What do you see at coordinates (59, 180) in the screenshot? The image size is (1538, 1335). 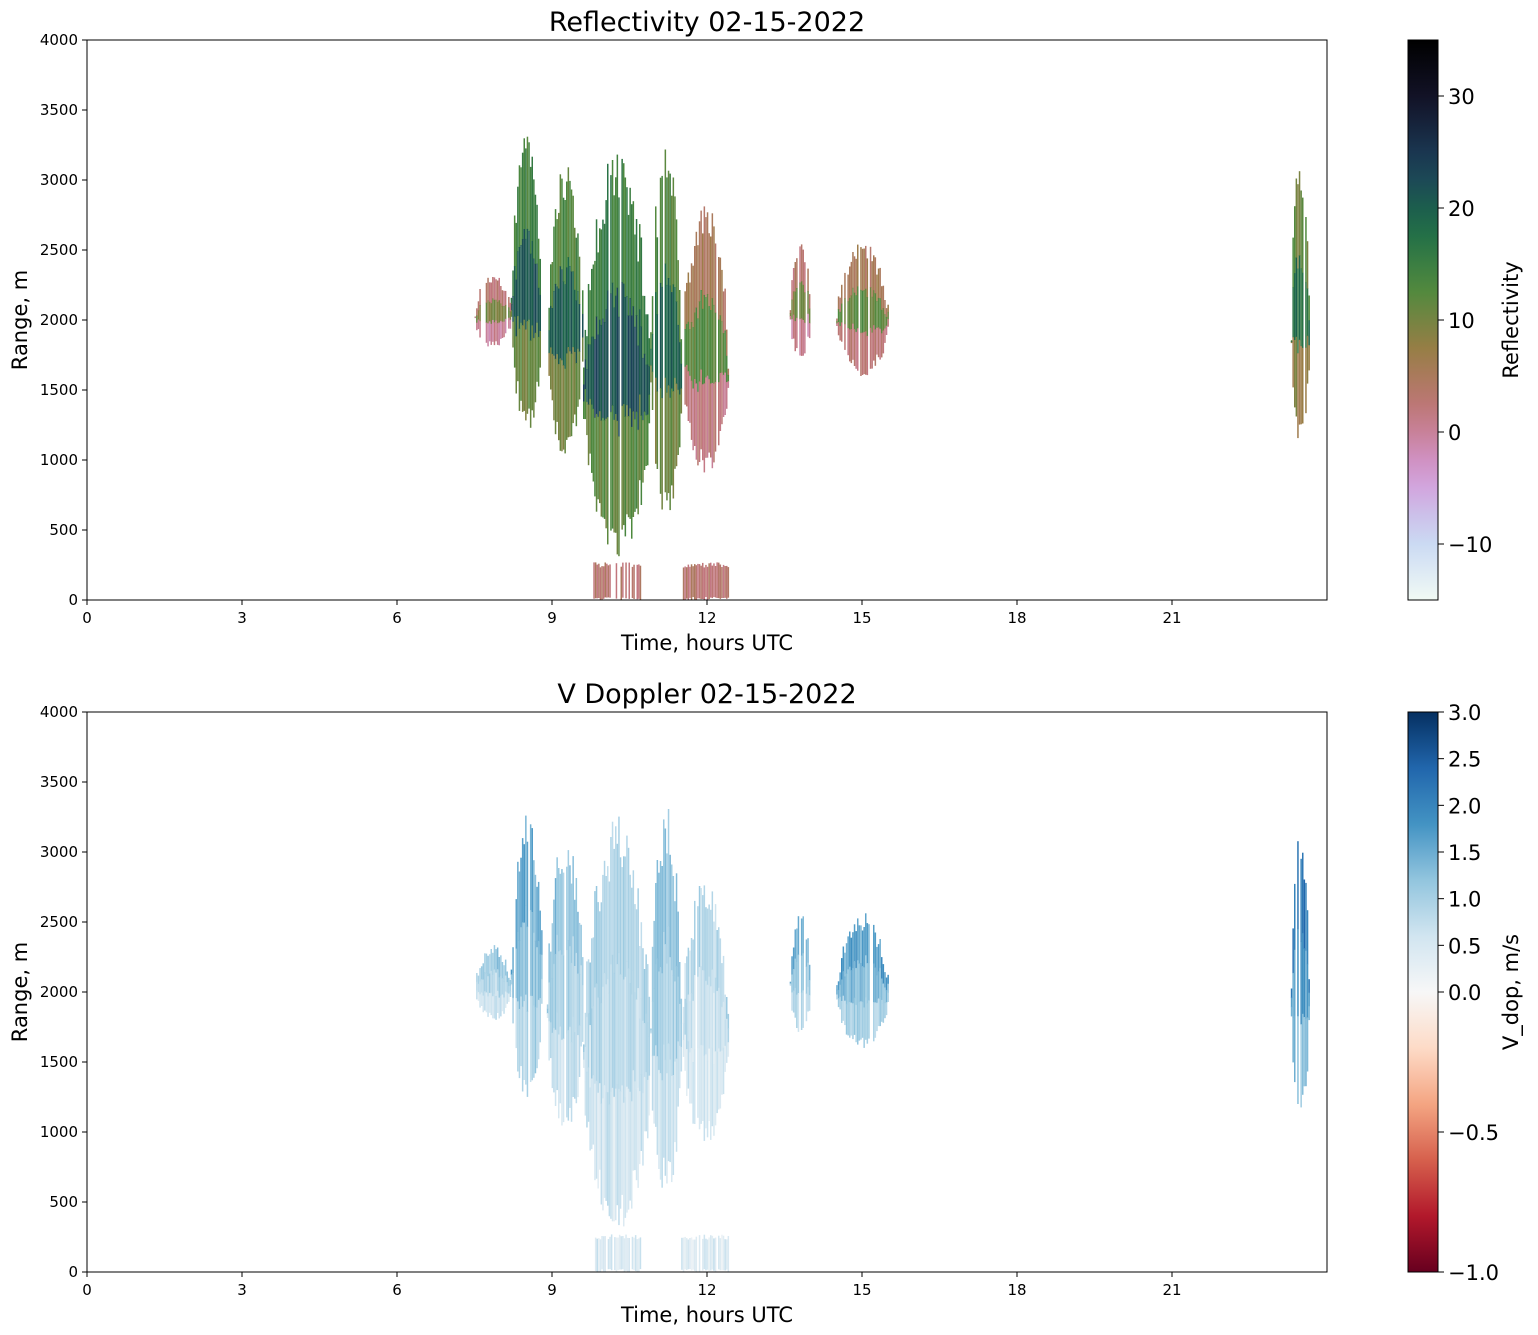 I see `y-tick-label: 3000` at bounding box center [59, 180].